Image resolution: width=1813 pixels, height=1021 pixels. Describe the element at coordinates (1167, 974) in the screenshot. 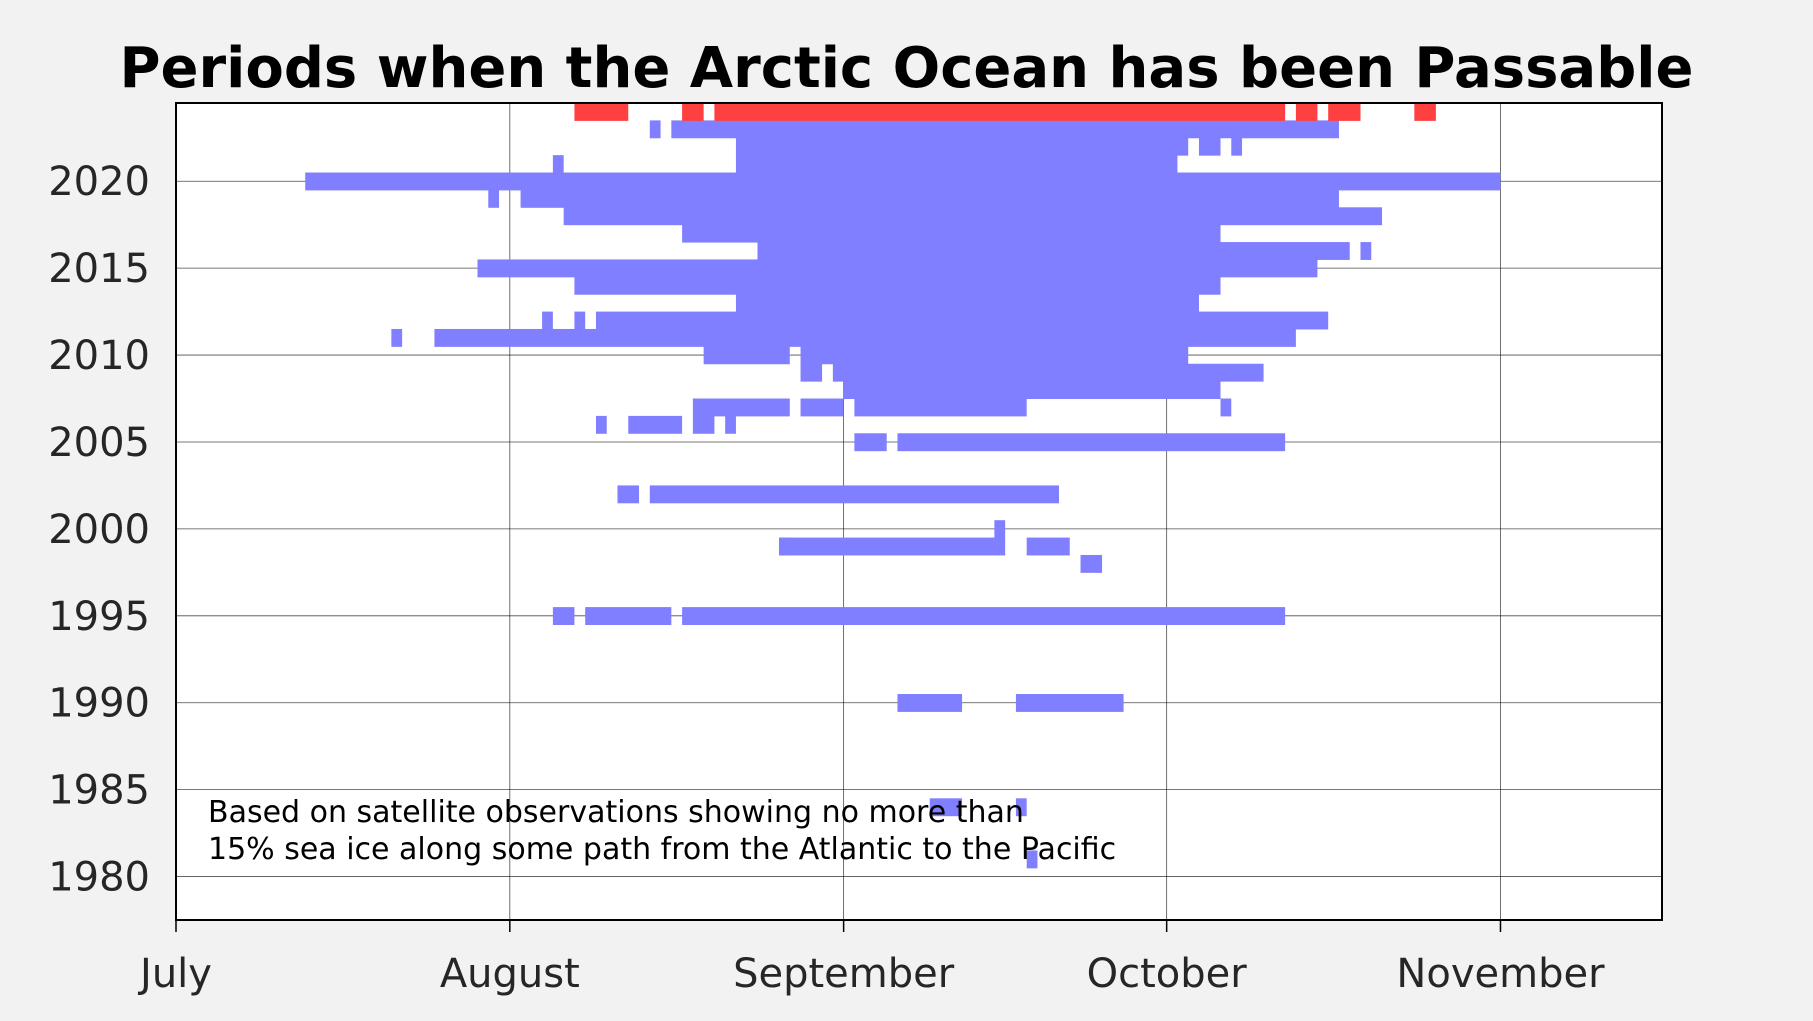

I see `x-tick-label: October` at that location.